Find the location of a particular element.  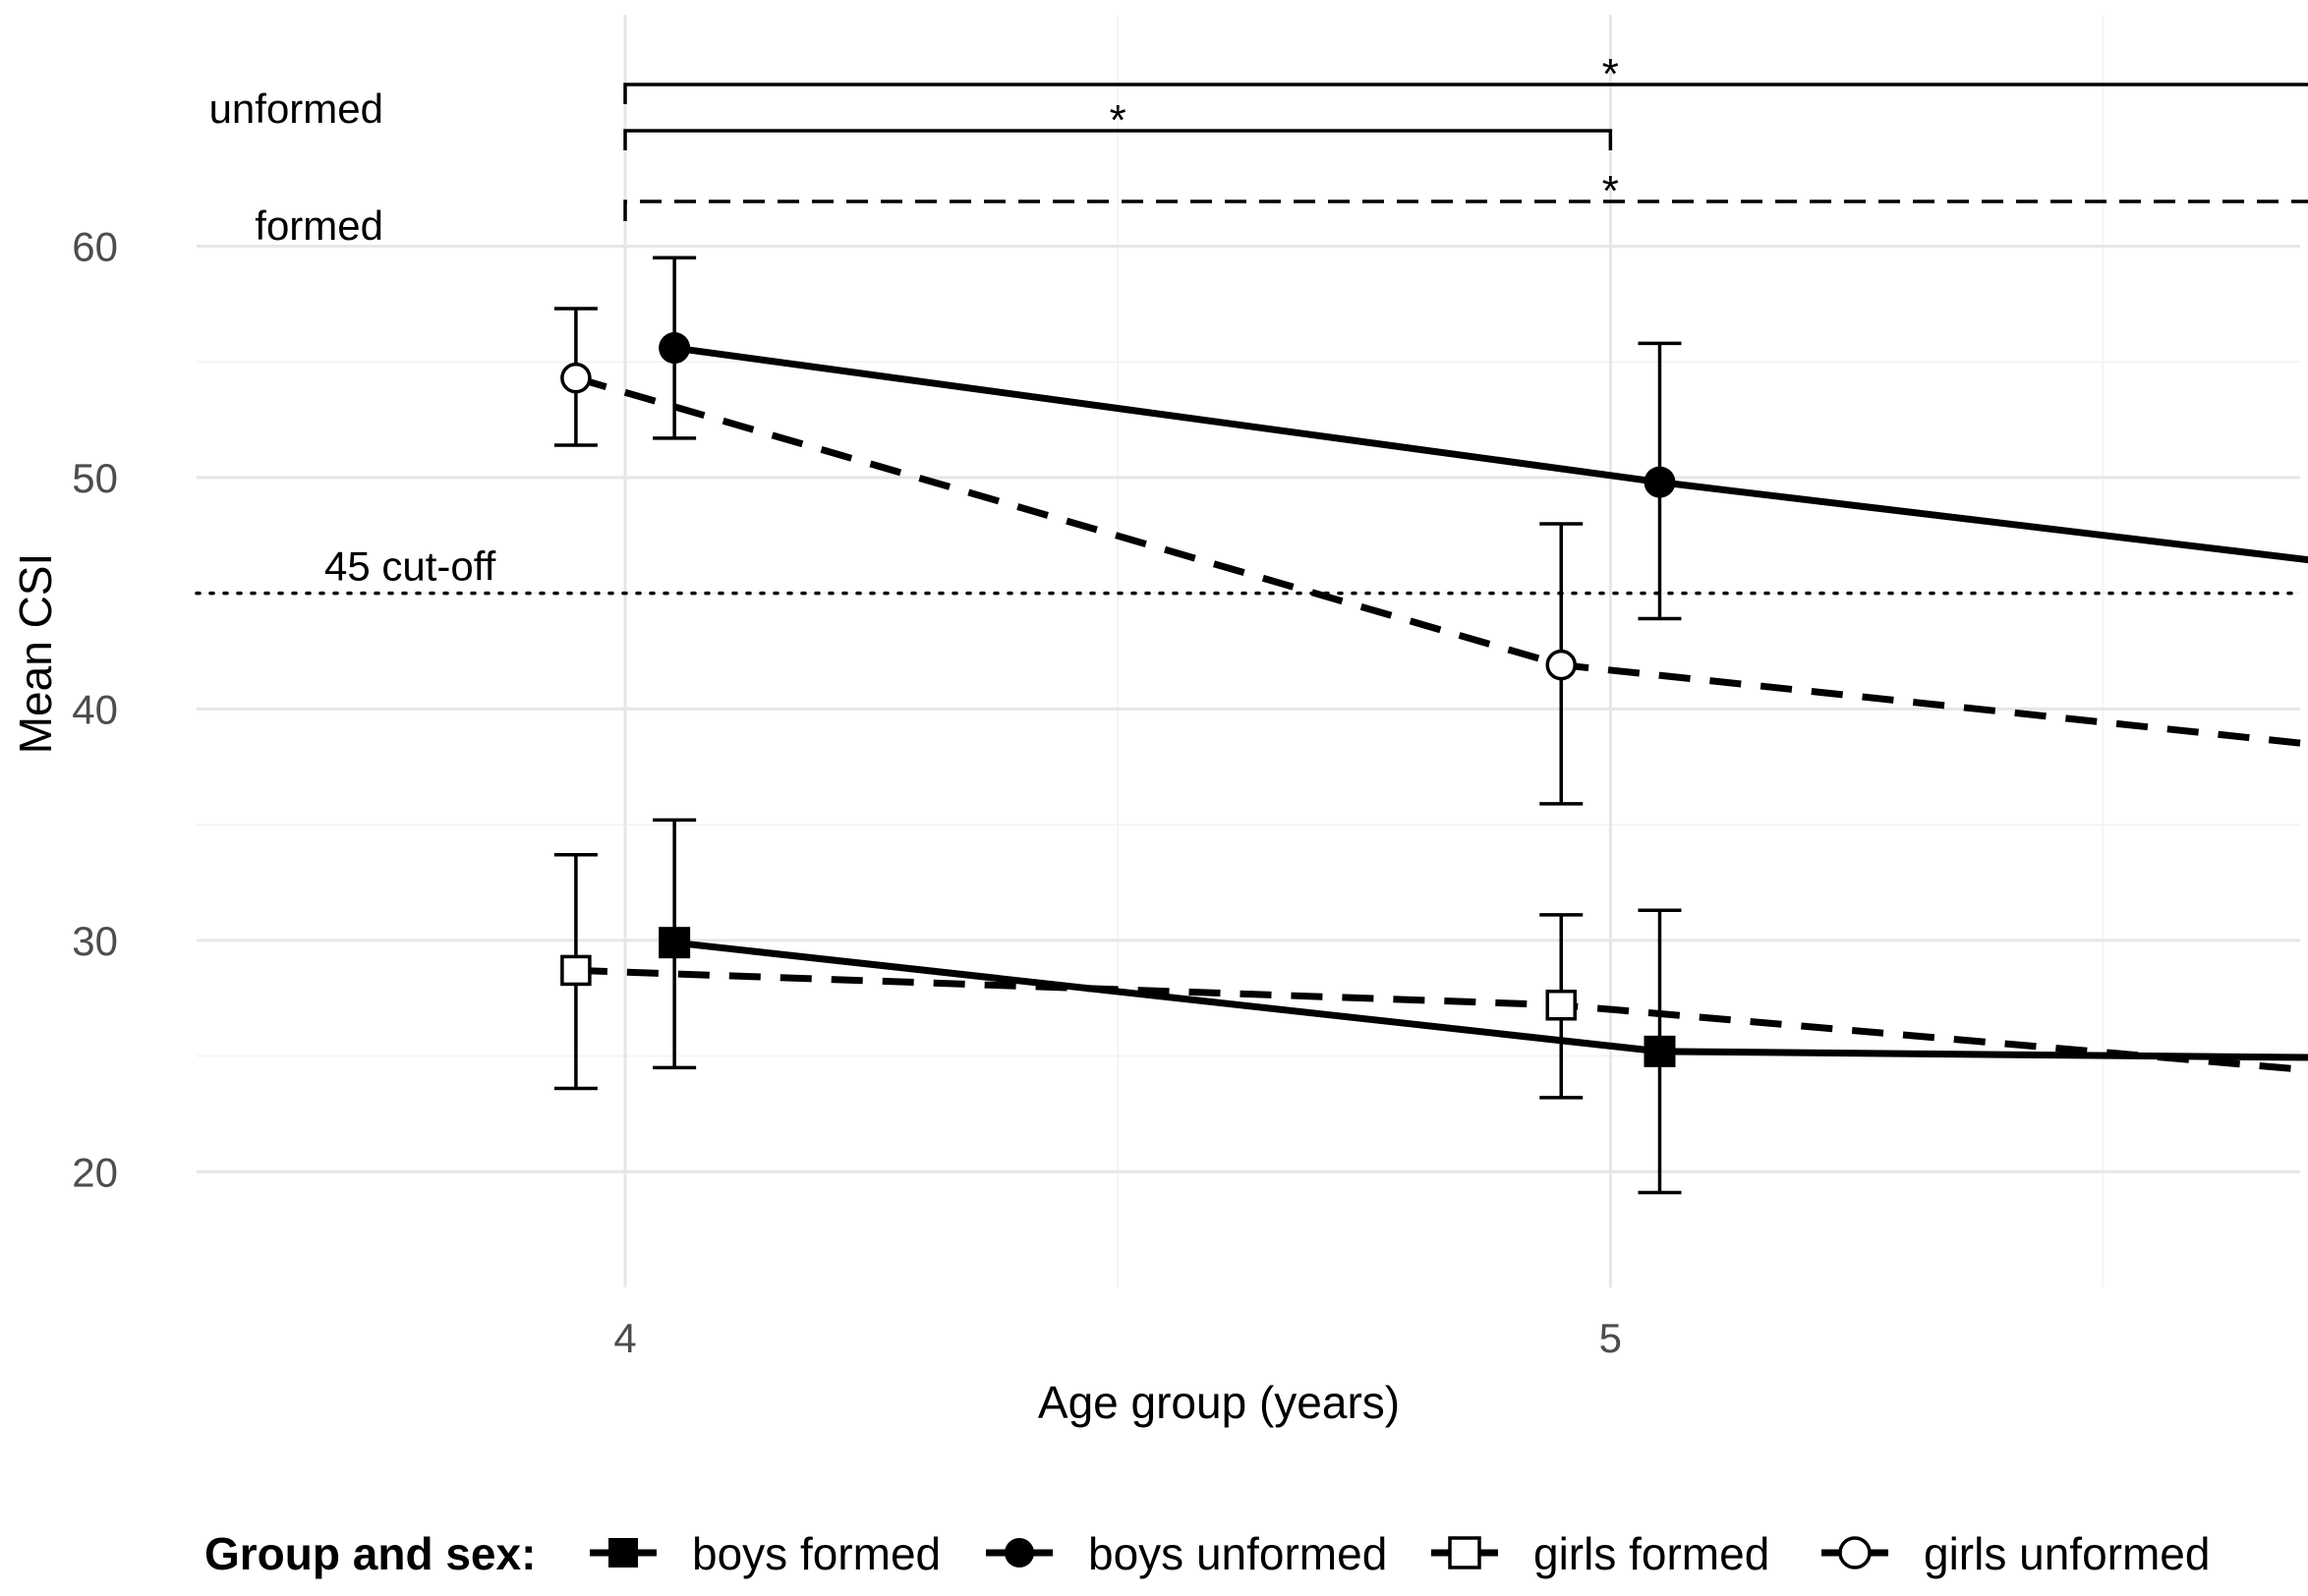

series-line-boys-formed is located at coordinates (1491, 1000).